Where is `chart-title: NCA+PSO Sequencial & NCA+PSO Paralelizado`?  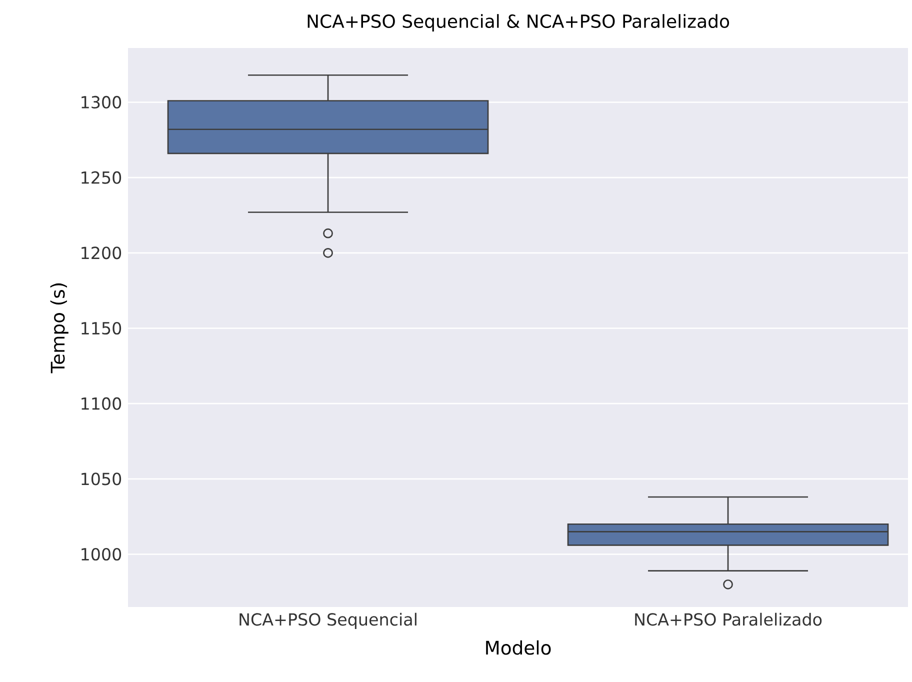 chart-title: NCA+PSO Sequencial & NCA+PSO Paralelizado is located at coordinates (519, 23).